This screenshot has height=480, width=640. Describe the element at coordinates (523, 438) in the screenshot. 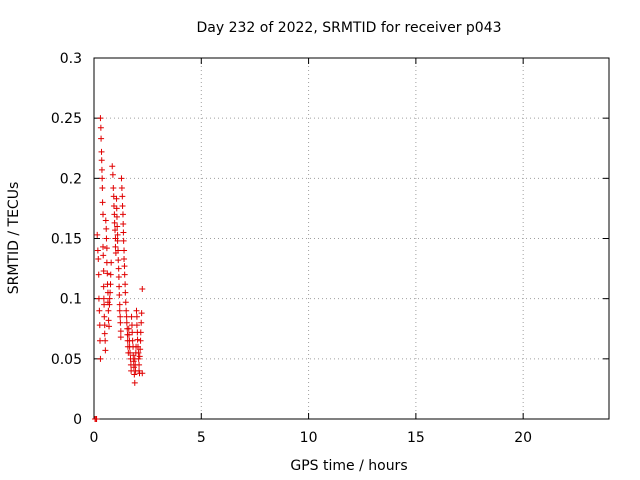

I see `x-tick-label: 20` at that location.